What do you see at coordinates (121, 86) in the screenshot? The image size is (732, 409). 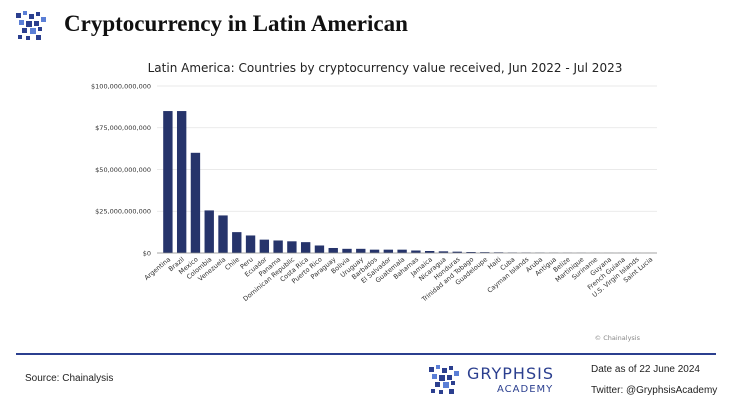 I see `y-tick-label: $100,000,000,000` at bounding box center [121, 86].